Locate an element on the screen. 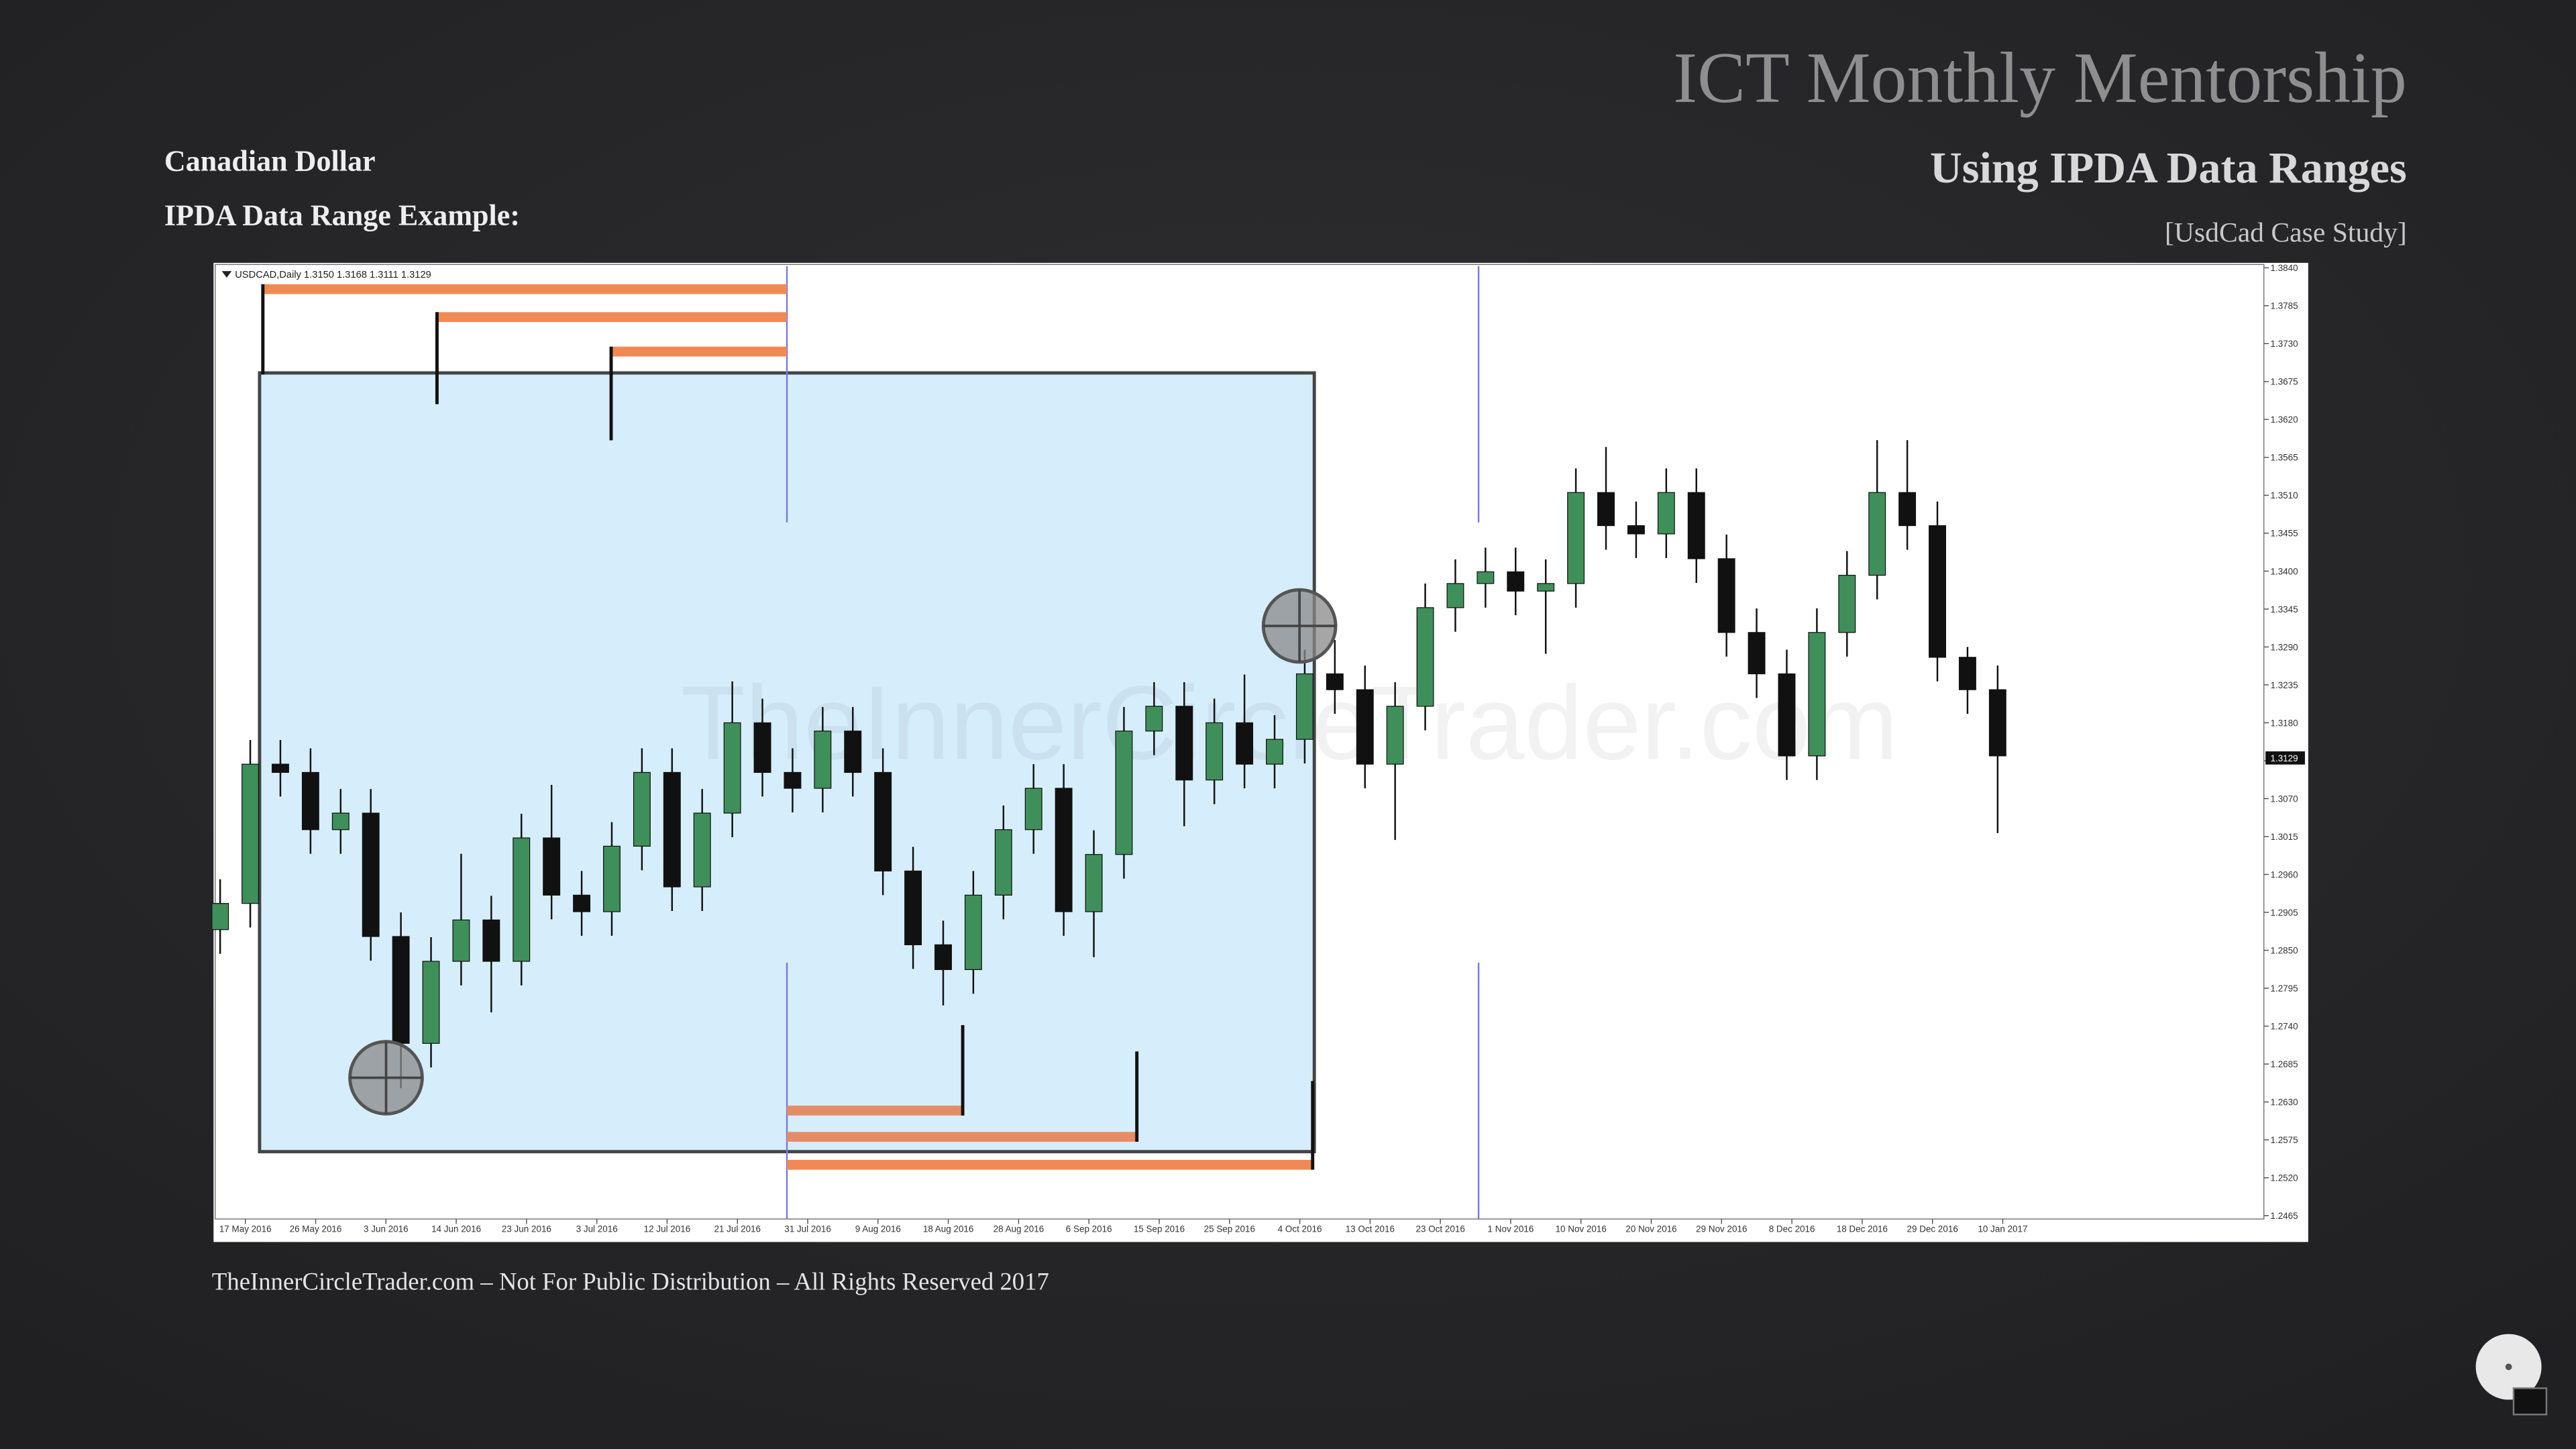 This screenshot has height=1449, width=2576. collapse-arrow is located at coordinates (226, 274).